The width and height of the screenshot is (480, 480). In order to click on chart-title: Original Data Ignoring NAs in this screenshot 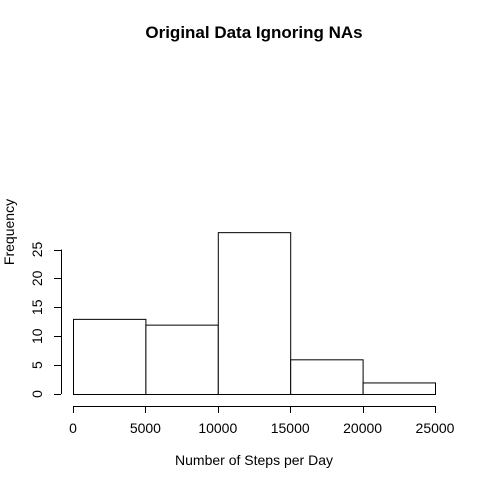, I will do `click(253, 32)`.